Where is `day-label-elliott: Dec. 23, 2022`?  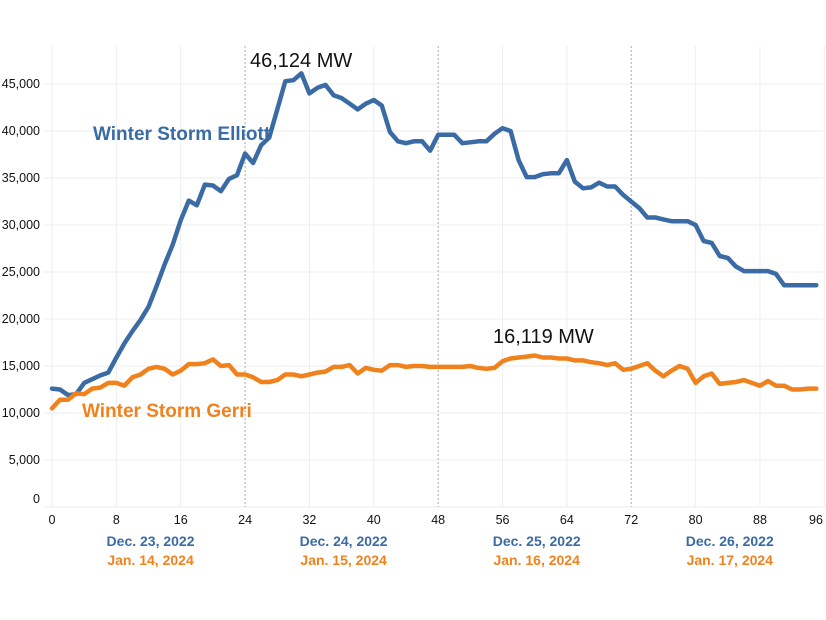
day-label-elliott: Dec. 23, 2022 is located at coordinates (151, 541).